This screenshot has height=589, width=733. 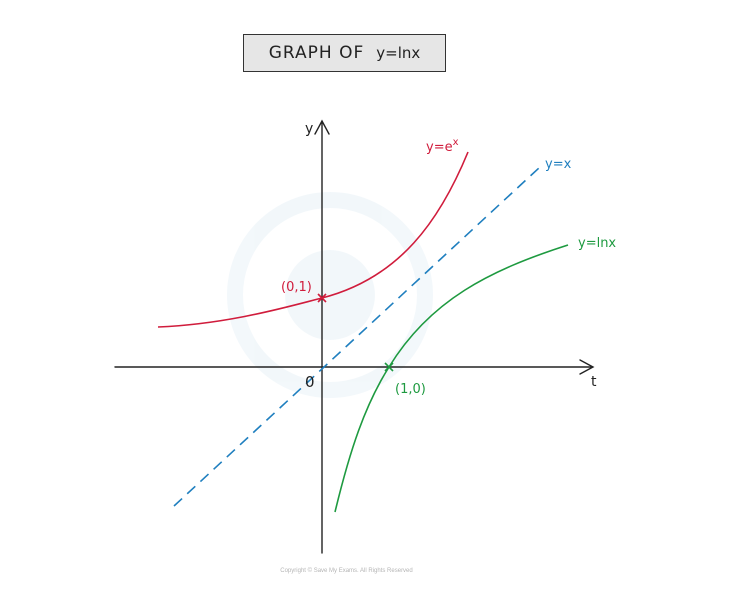 I want to click on exp-label-base: y=e, so click(x=439, y=147).